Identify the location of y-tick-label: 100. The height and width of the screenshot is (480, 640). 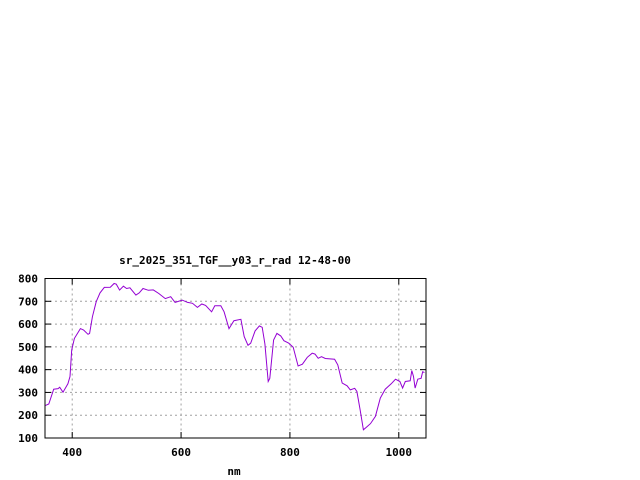
(28, 438).